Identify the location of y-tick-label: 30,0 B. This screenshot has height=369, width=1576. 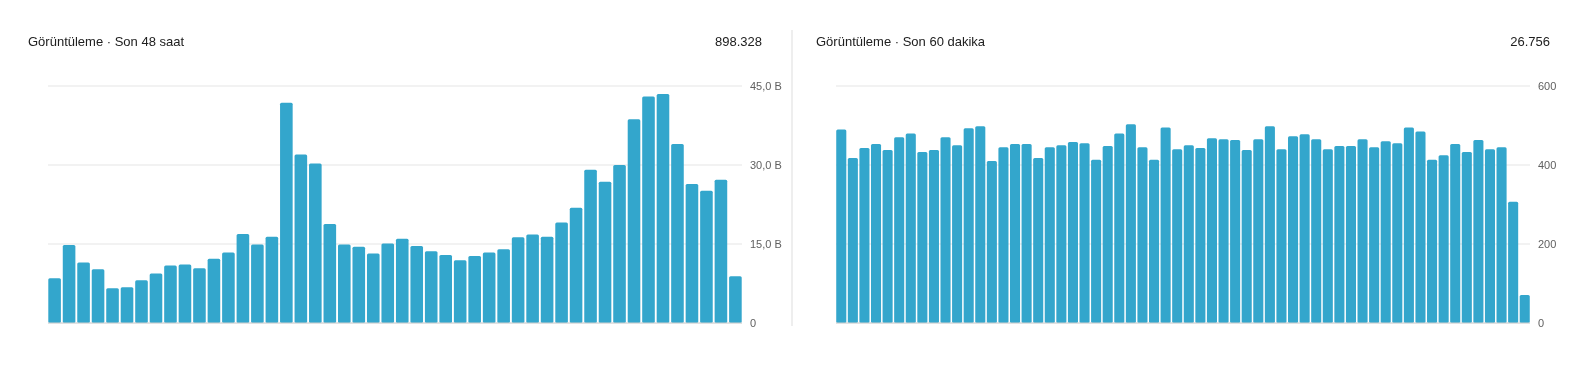
(766, 164).